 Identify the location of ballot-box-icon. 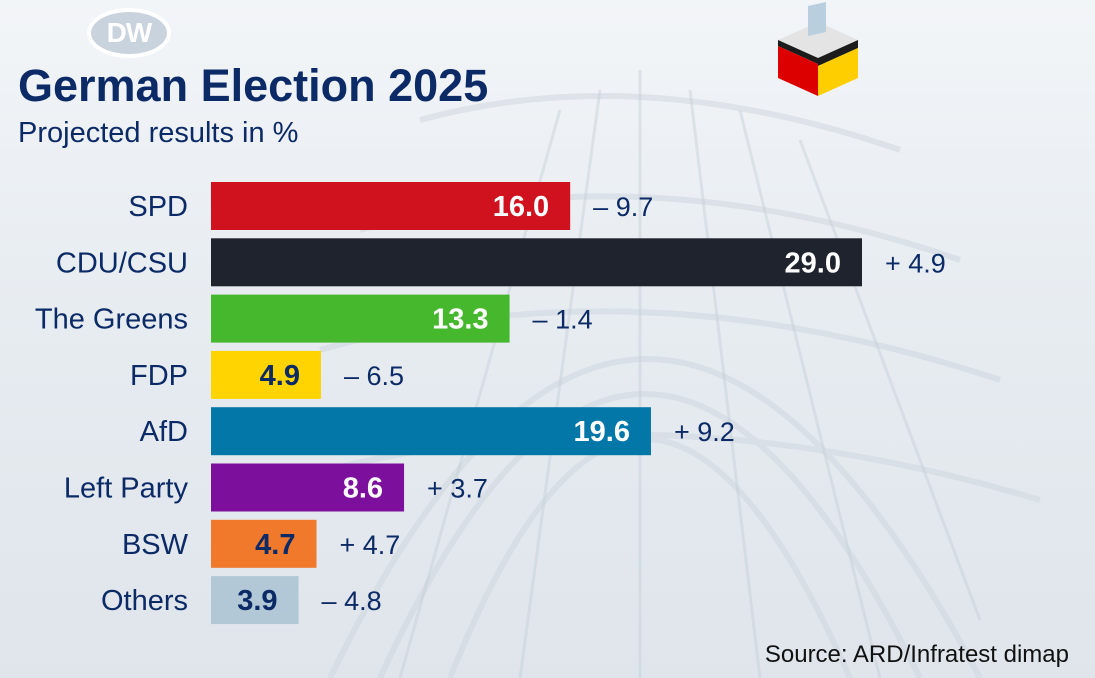
(818, 49).